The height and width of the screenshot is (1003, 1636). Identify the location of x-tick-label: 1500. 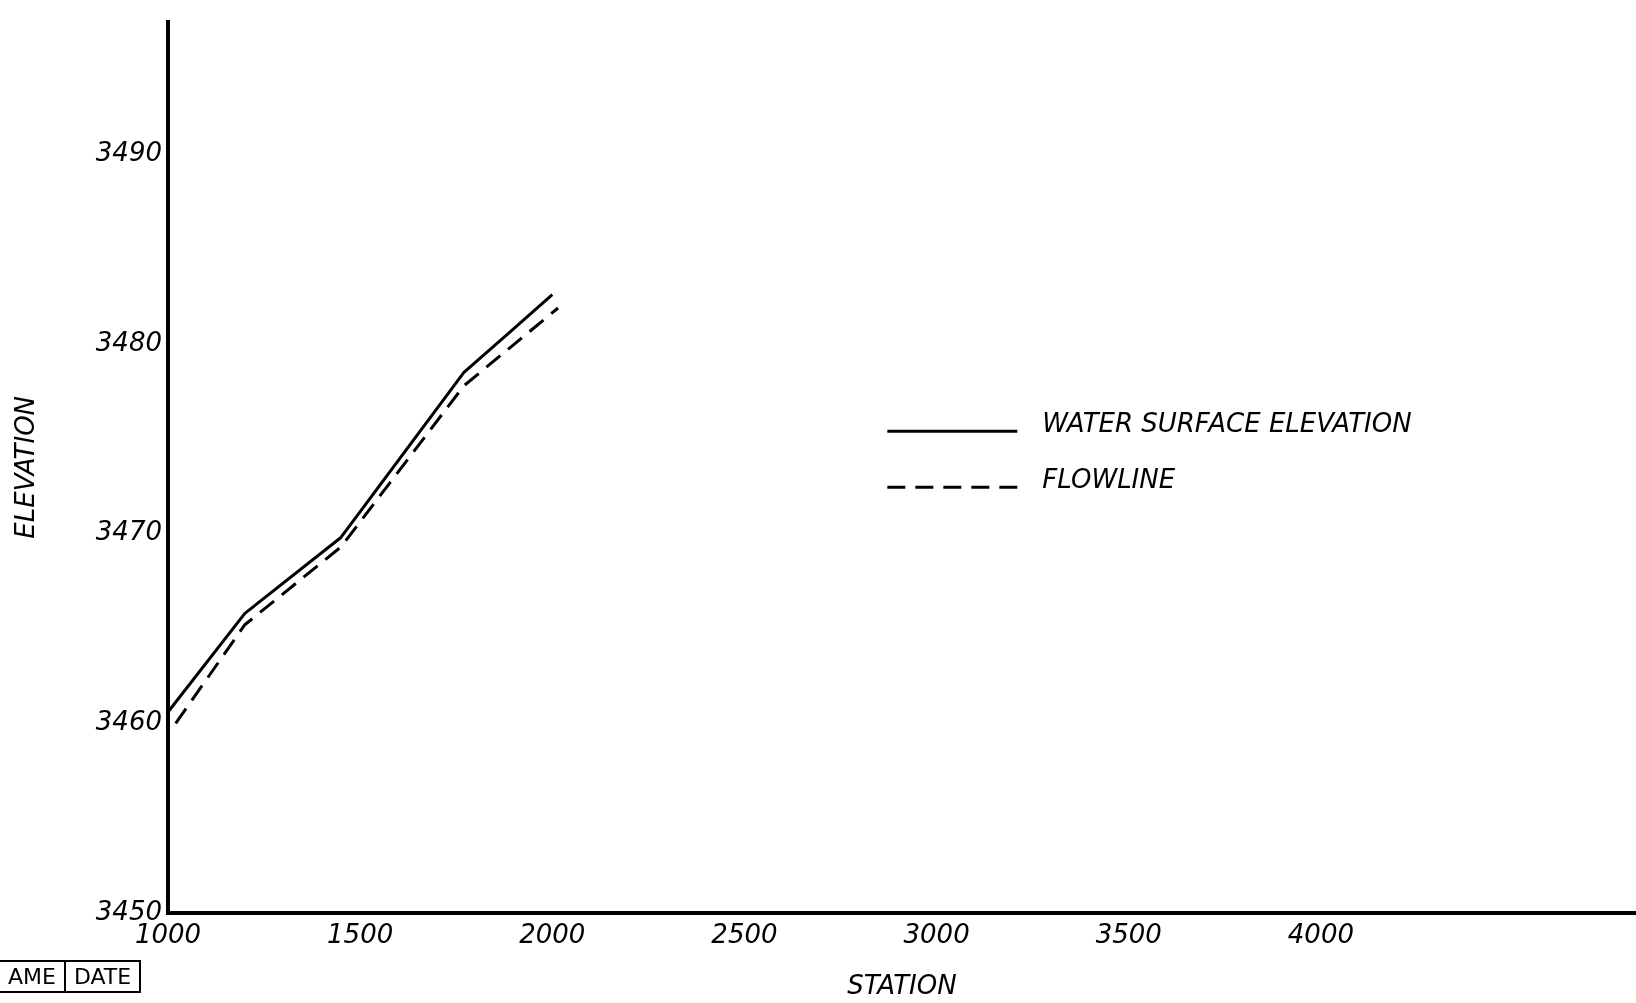
(360, 934).